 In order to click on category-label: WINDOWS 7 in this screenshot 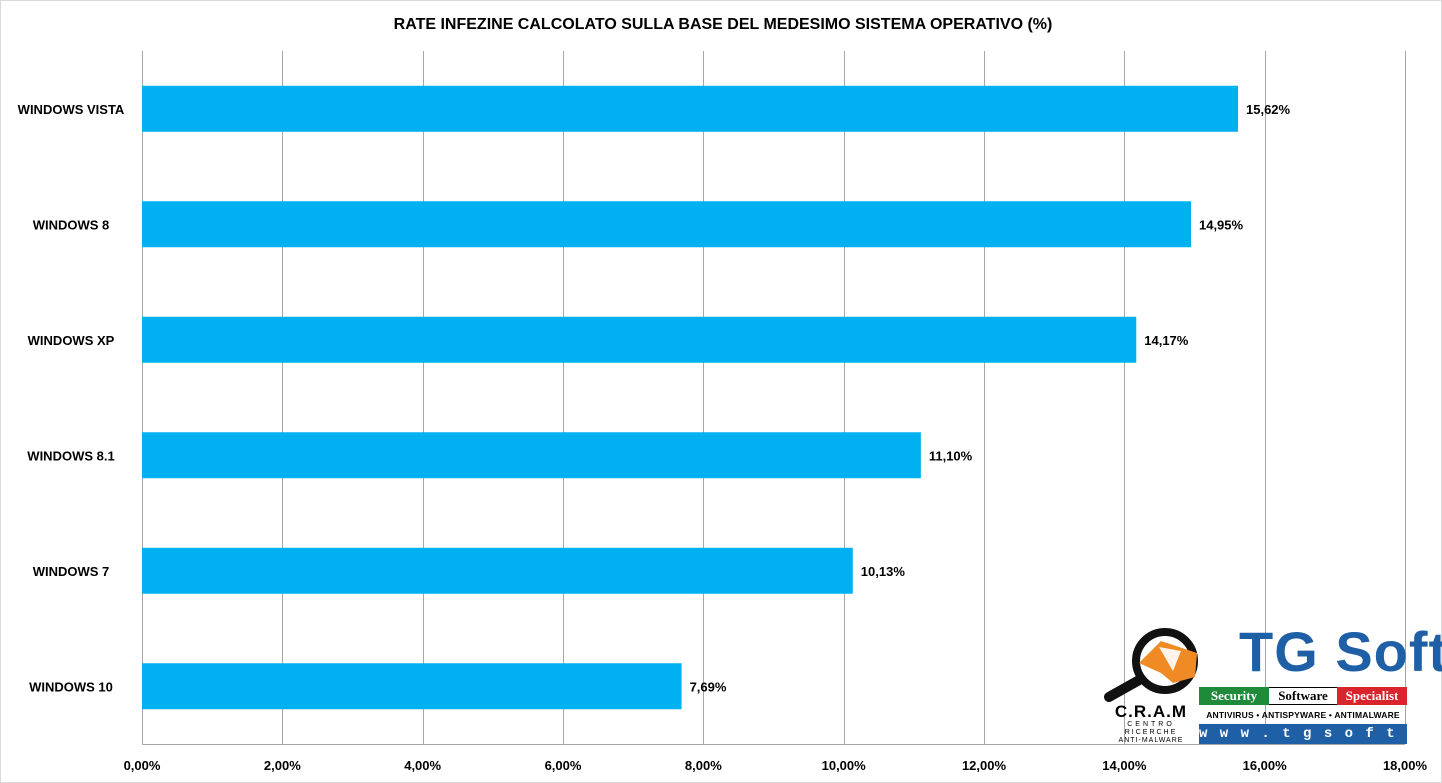, I will do `click(71, 571)`.